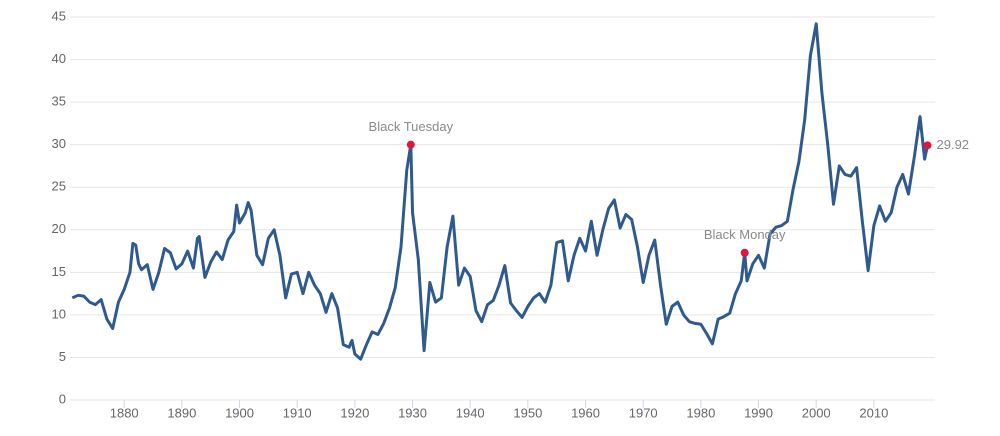 The height and width of the screenshot is (436, 1000). Describe the element at coordinates (59, 143) in the screenshot. I see `y-tick-label: 30` at that location.